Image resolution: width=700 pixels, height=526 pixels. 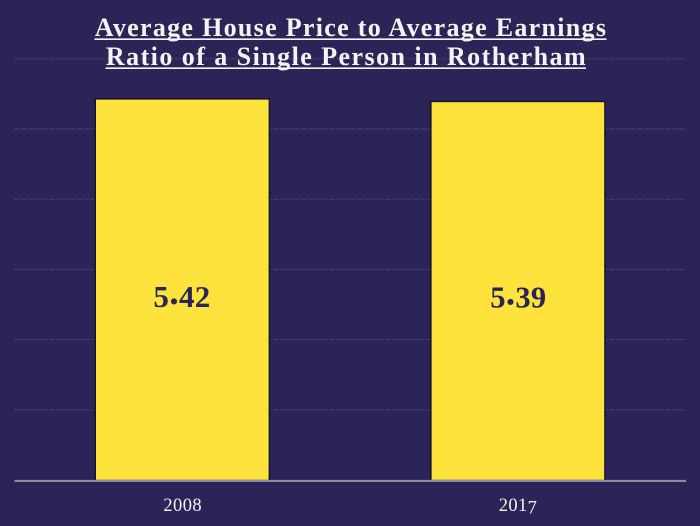 What do you see at coordinates (351, 27) in the screenshot?
I see `svg-text:Average House Price to Average: Average House Price to Average Earnings` at bounding box center [351, 27].